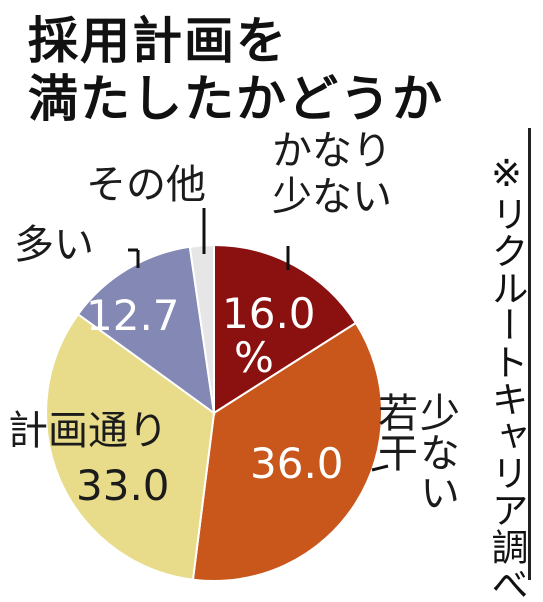 The image size is (543, 602). Describe the element at coordinates (332, 151) in the screenshot. I see `label-kanari-1: かなり` at that location.